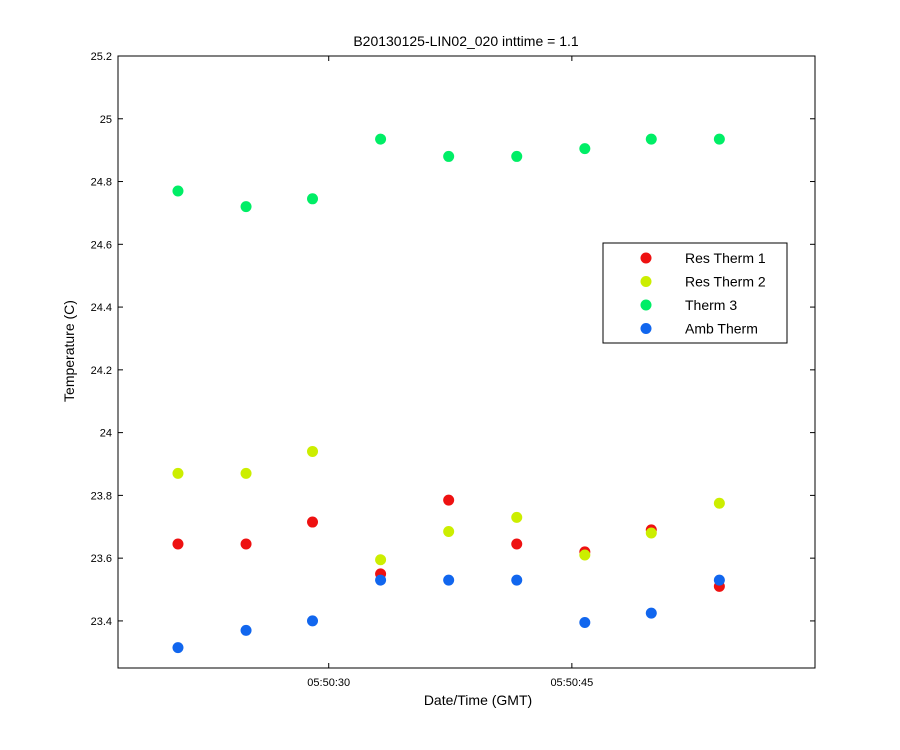  I want to click on y-tick-label: 25.2, so click(101, 57).